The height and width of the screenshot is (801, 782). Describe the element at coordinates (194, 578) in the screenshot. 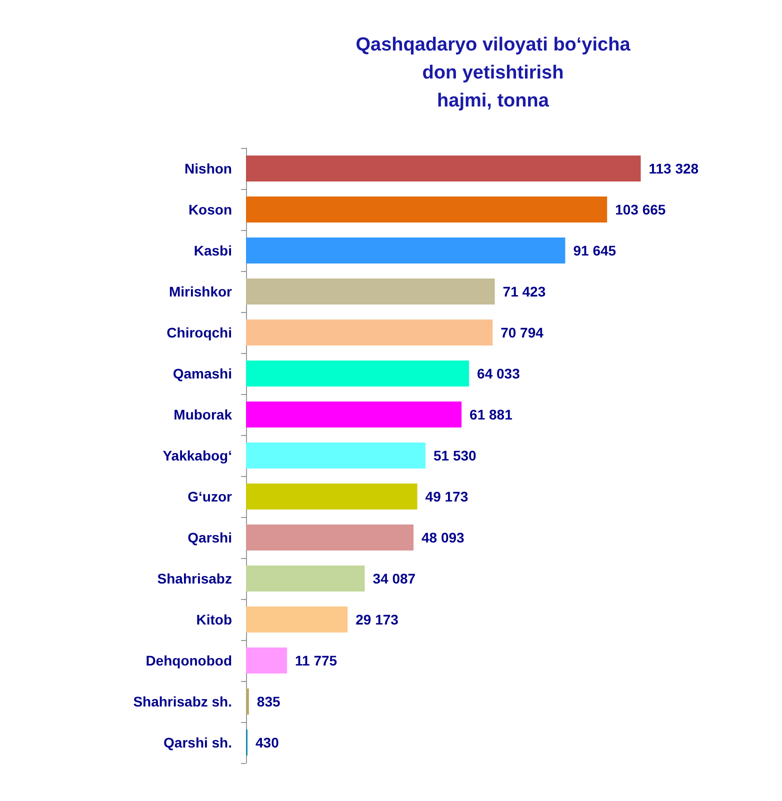

I see `y-tick-label: Shahrisabz` at that location.